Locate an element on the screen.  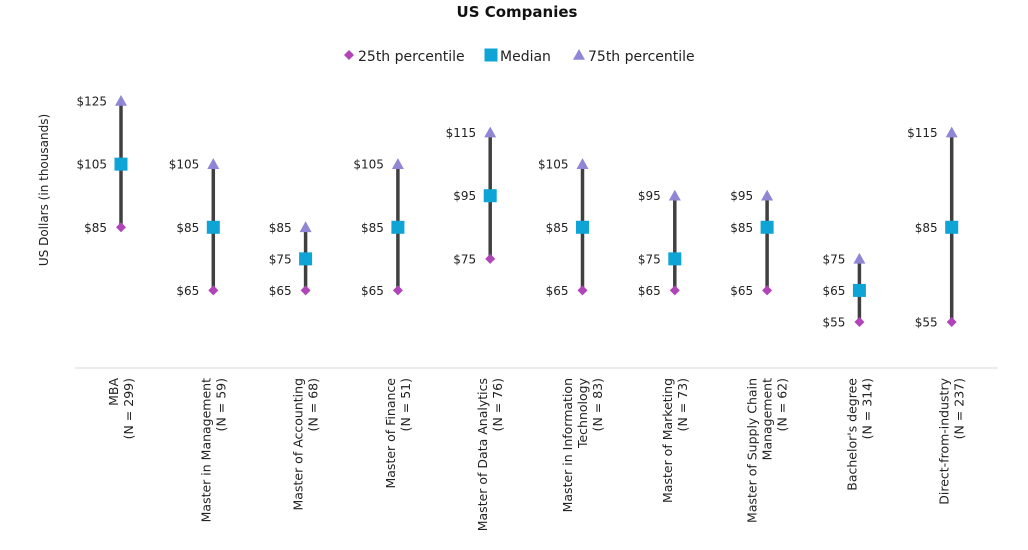
category-group: $55 $65 $75 is located at coordinates (844, 291).